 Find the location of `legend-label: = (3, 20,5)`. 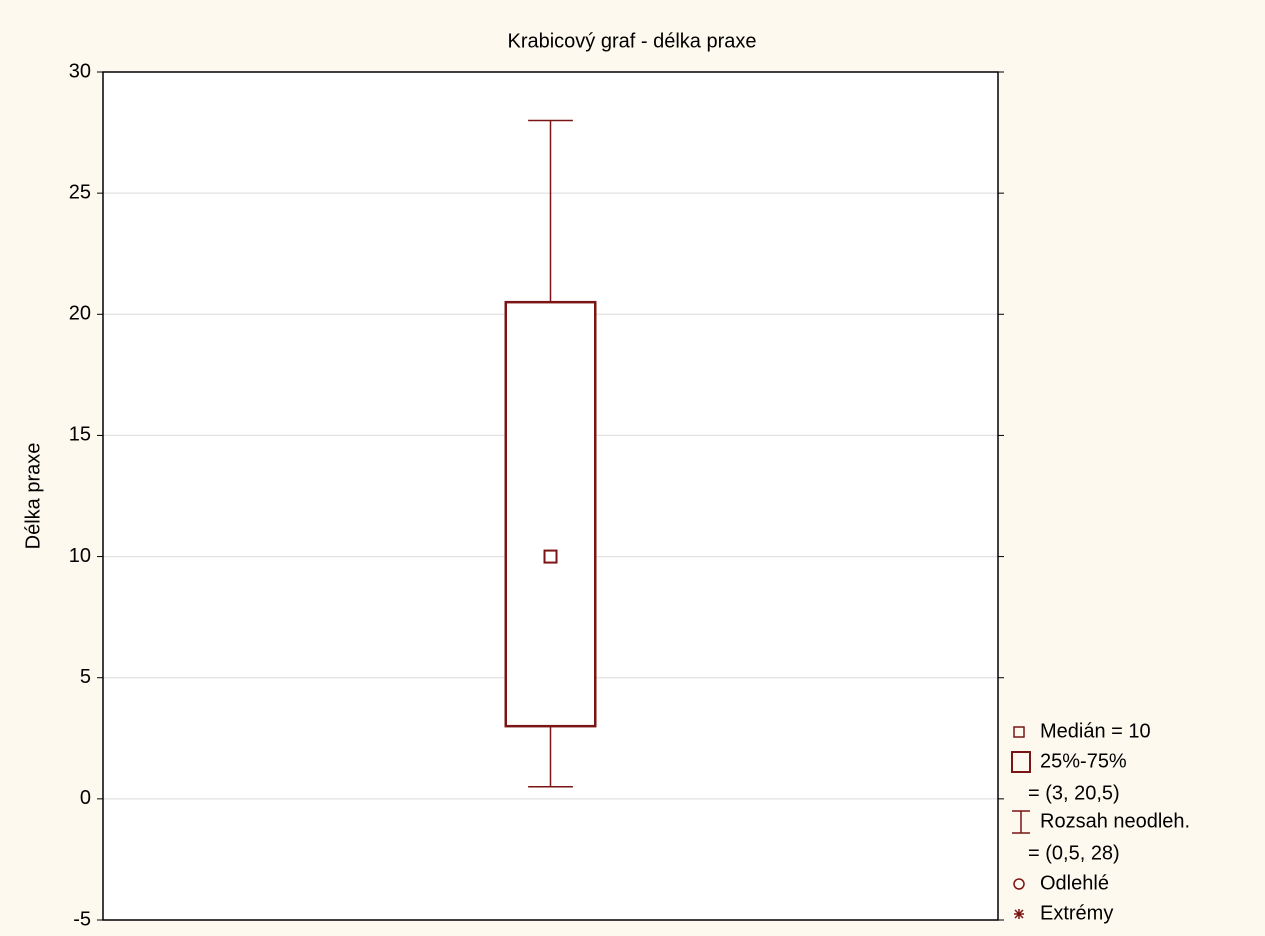

legend-label: = (3, 20,5) is located at coordinates (1074, 793).